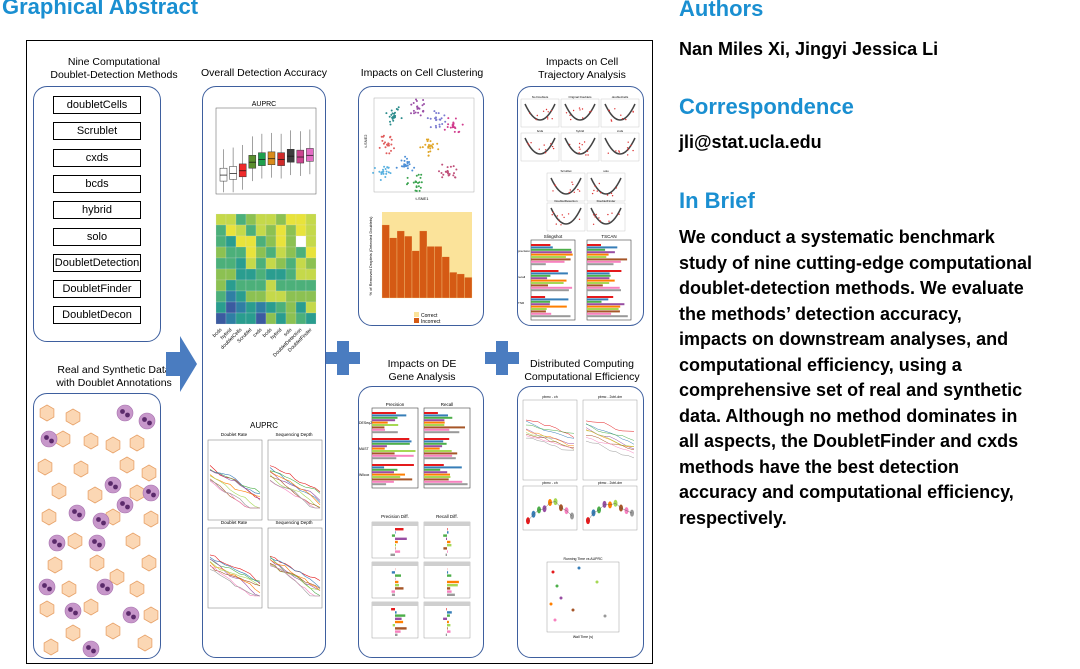 The image size is (1080, 669). I want to click on runtime-frame, so click(583, 597).